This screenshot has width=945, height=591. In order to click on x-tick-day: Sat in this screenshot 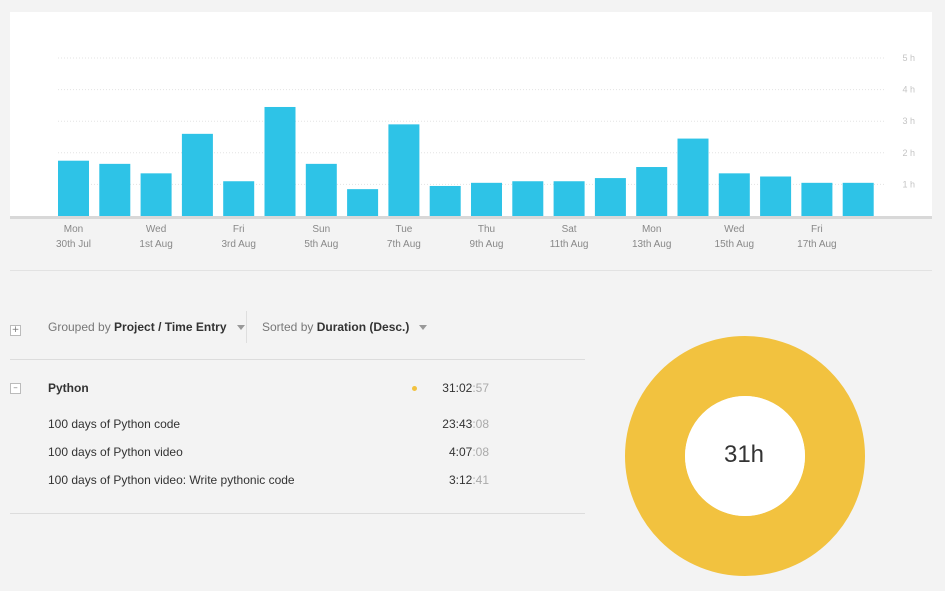, I will do `click(569, 229)`.